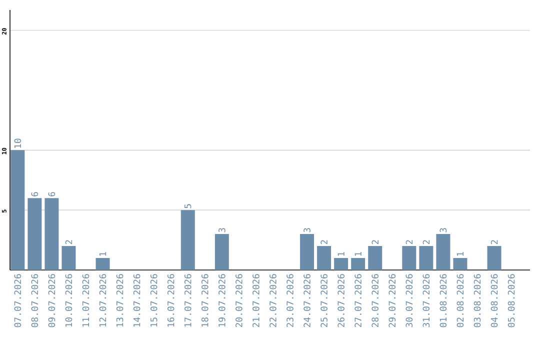 The width and height of the screenshot is (540, 340). I want to click on x-tick-label: 22.07.2026, so click(273, 301).